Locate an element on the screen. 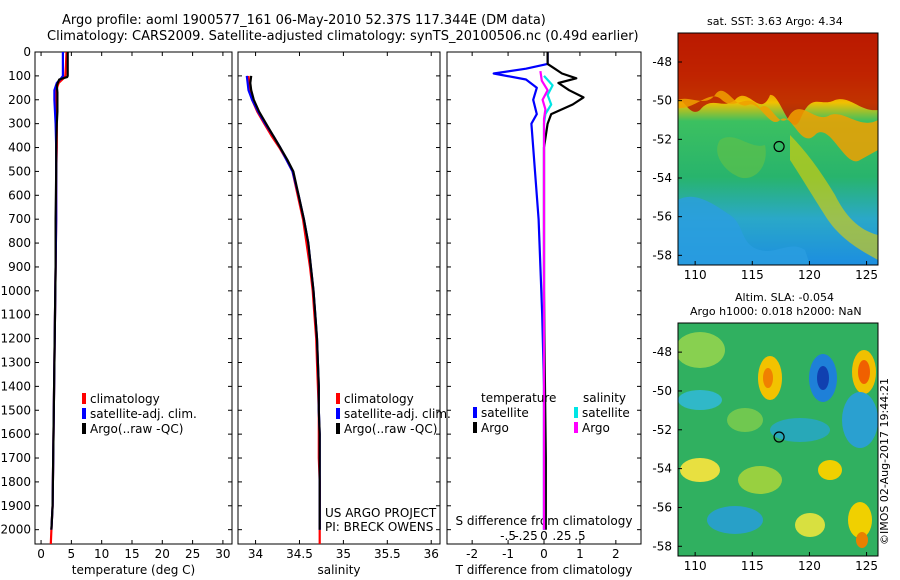 Image resolution: width=900 pixels, height=580 pixels. legend-label: Argo(..raw -QC) is located at coordinates (136, 429).